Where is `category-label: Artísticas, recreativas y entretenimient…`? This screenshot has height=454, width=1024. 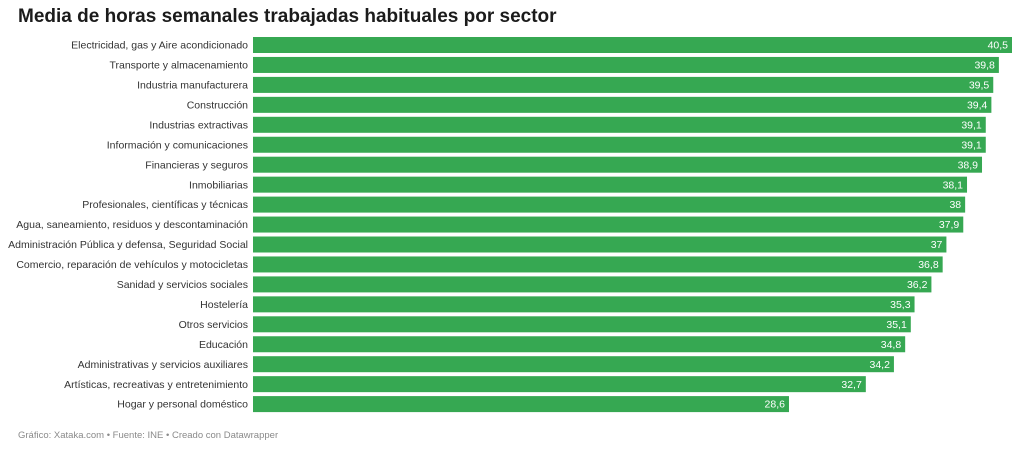
category-label: Artísticas, recreativas y entretenimient… is located at coordinates (156, 385).